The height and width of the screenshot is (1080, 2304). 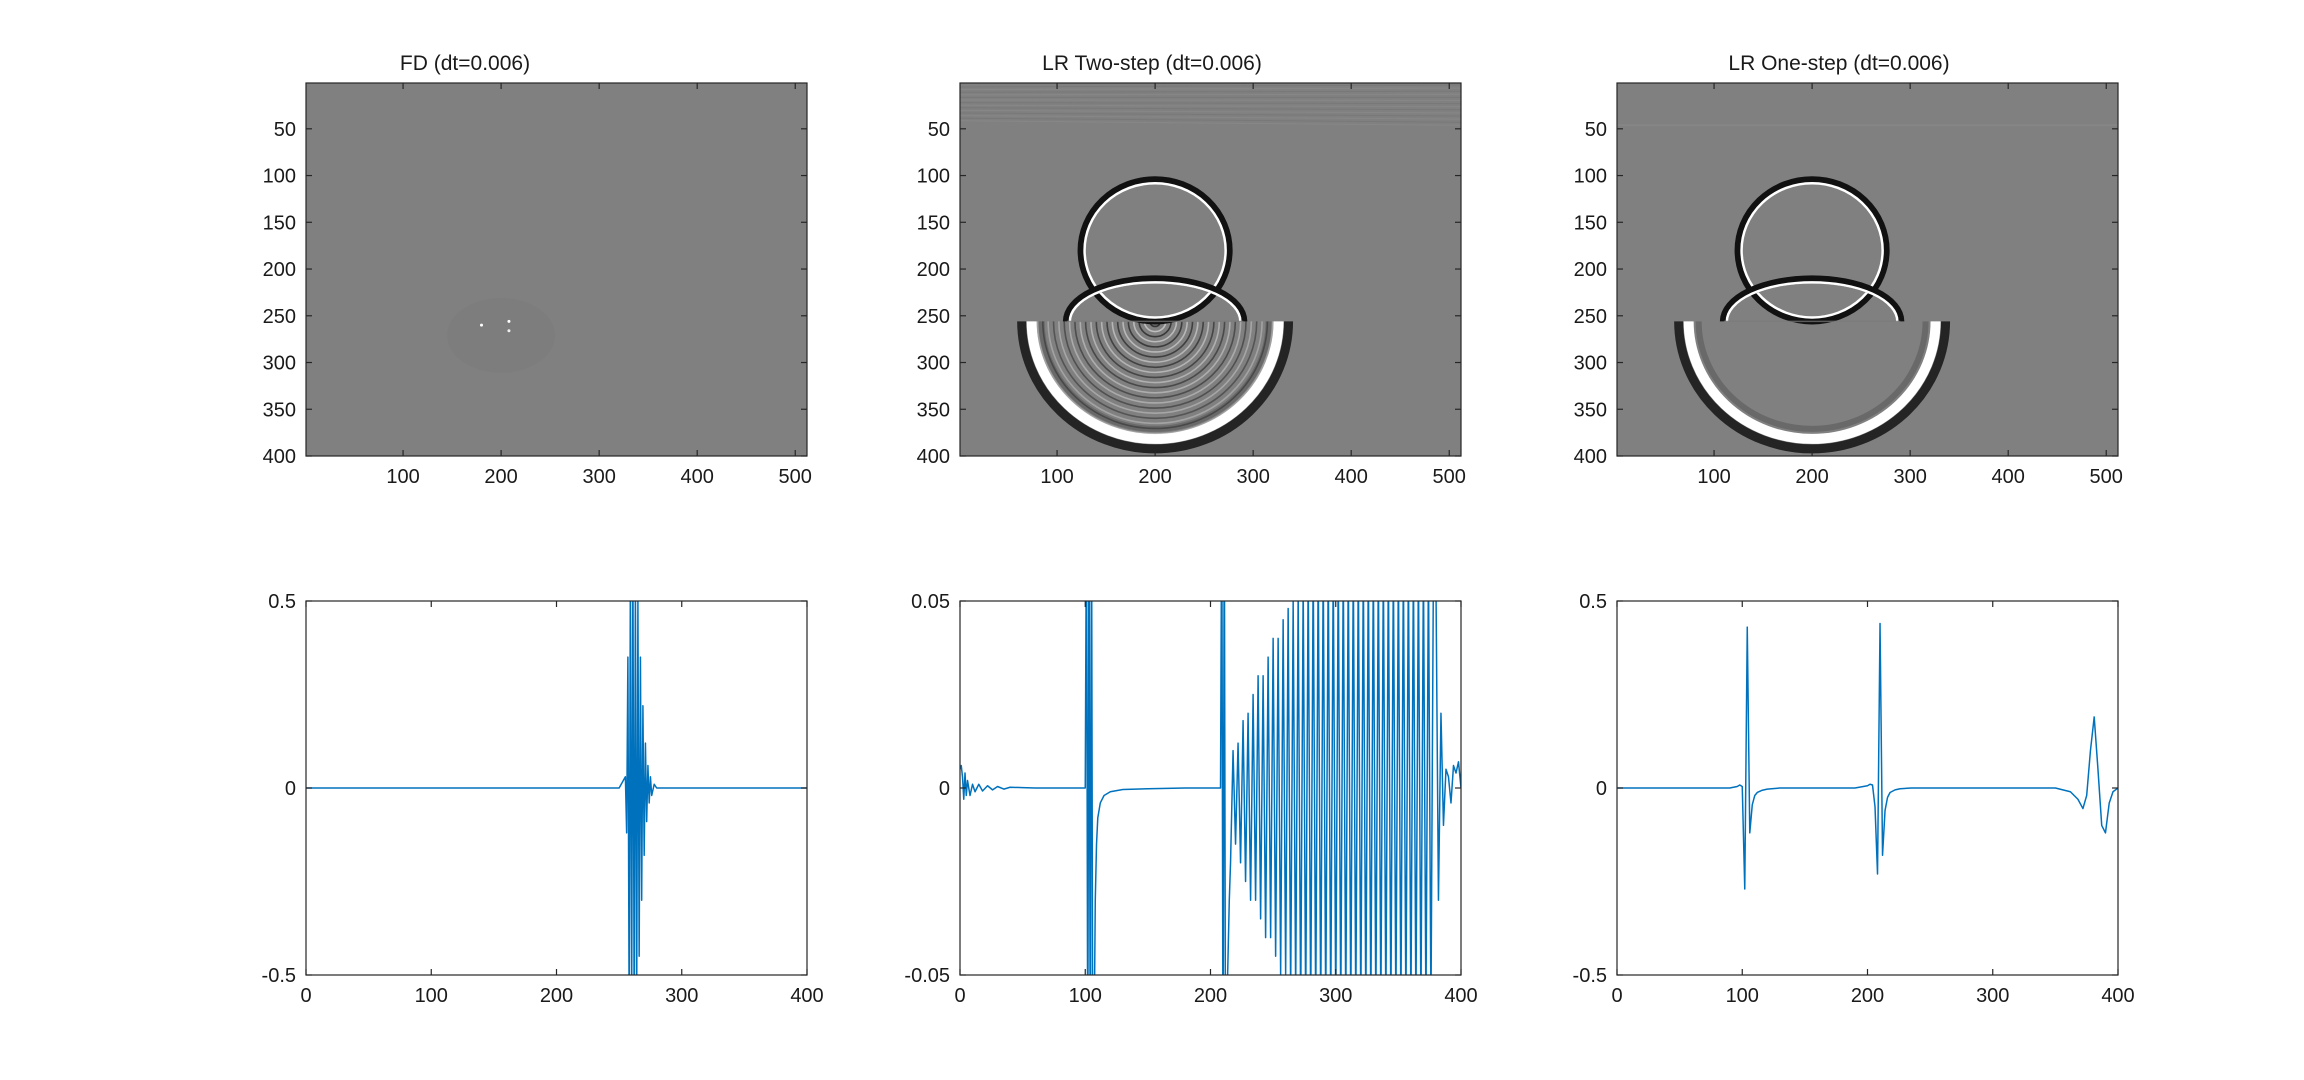 I want to click on y-tick-label: 150, so click(x=933, y=223).